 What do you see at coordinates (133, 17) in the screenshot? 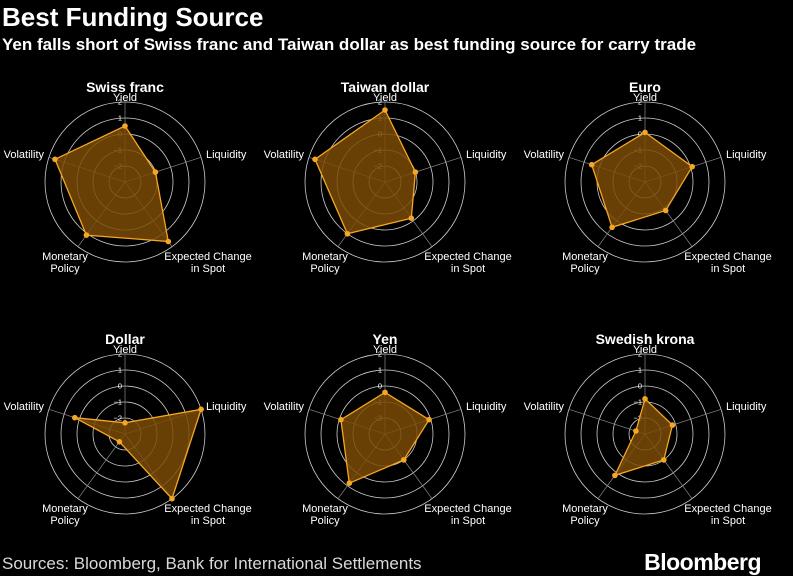
I see `chart-title: Best Funding Source` at bounding box center [133, 17].